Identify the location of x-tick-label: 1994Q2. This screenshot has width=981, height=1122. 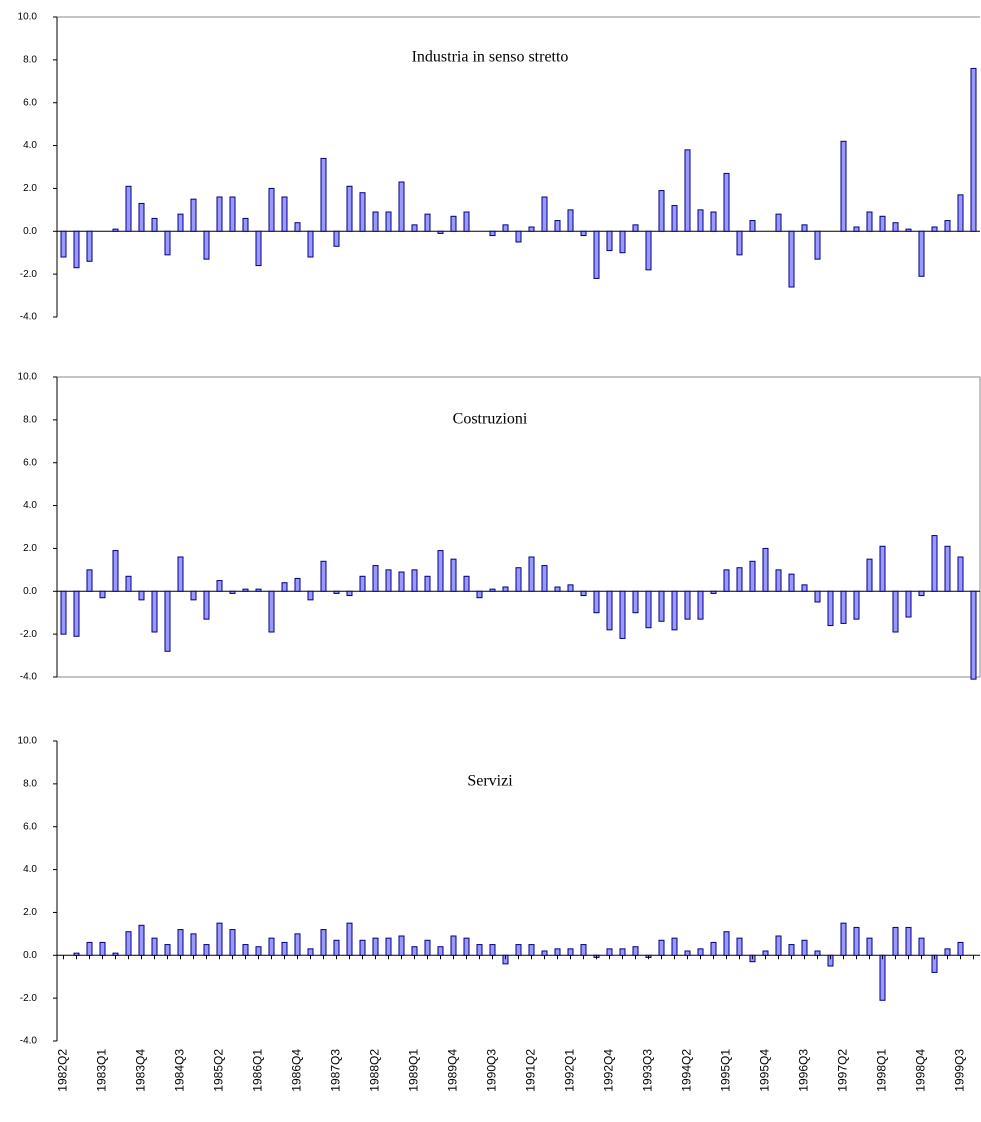
(687, 1070).